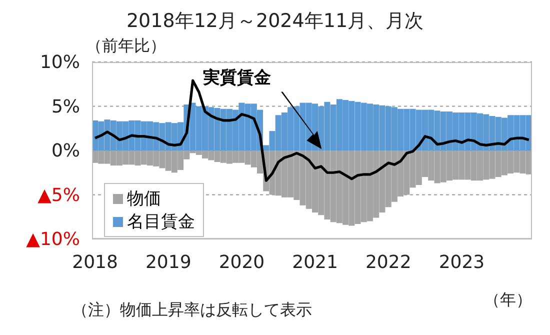 The image size is (550, 335). What do you see at coordinates (237, 78) in the screenshot?
I see `series-label: 実質賃金` at bounding box center [237, 78].